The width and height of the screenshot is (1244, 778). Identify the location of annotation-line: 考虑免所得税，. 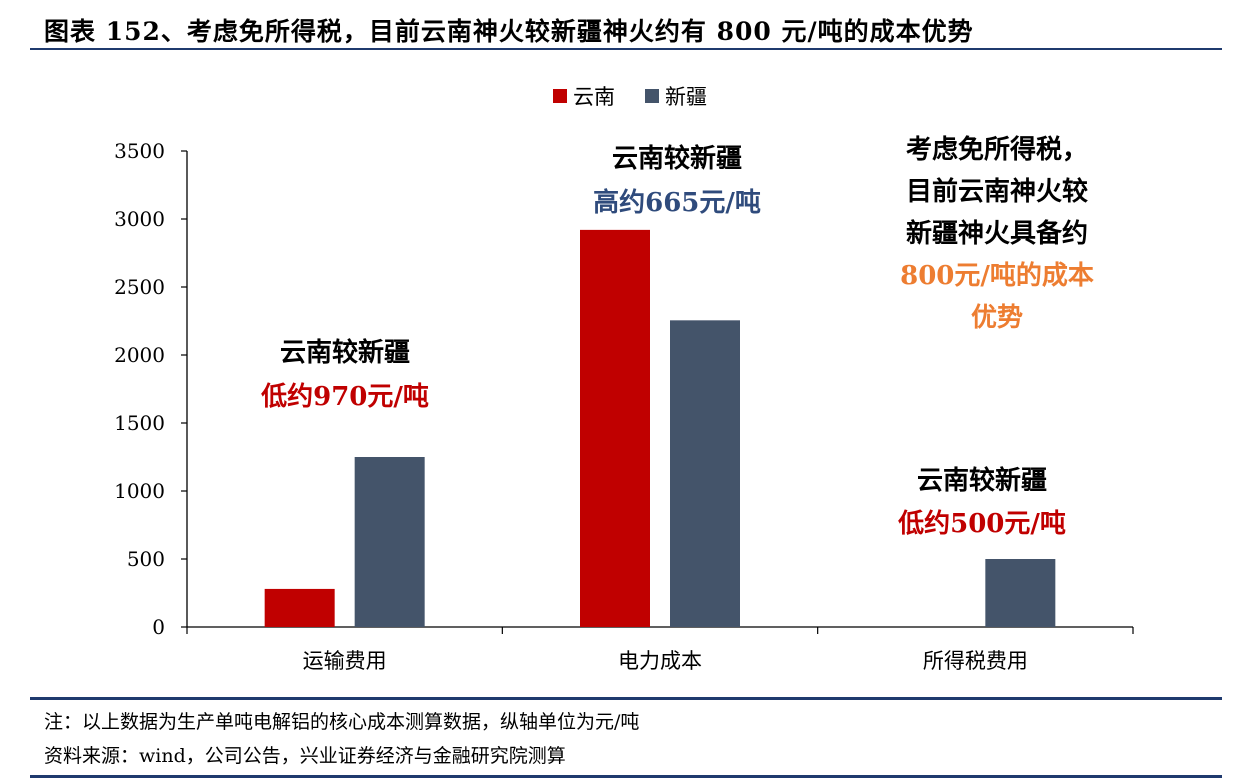
(997, 149).